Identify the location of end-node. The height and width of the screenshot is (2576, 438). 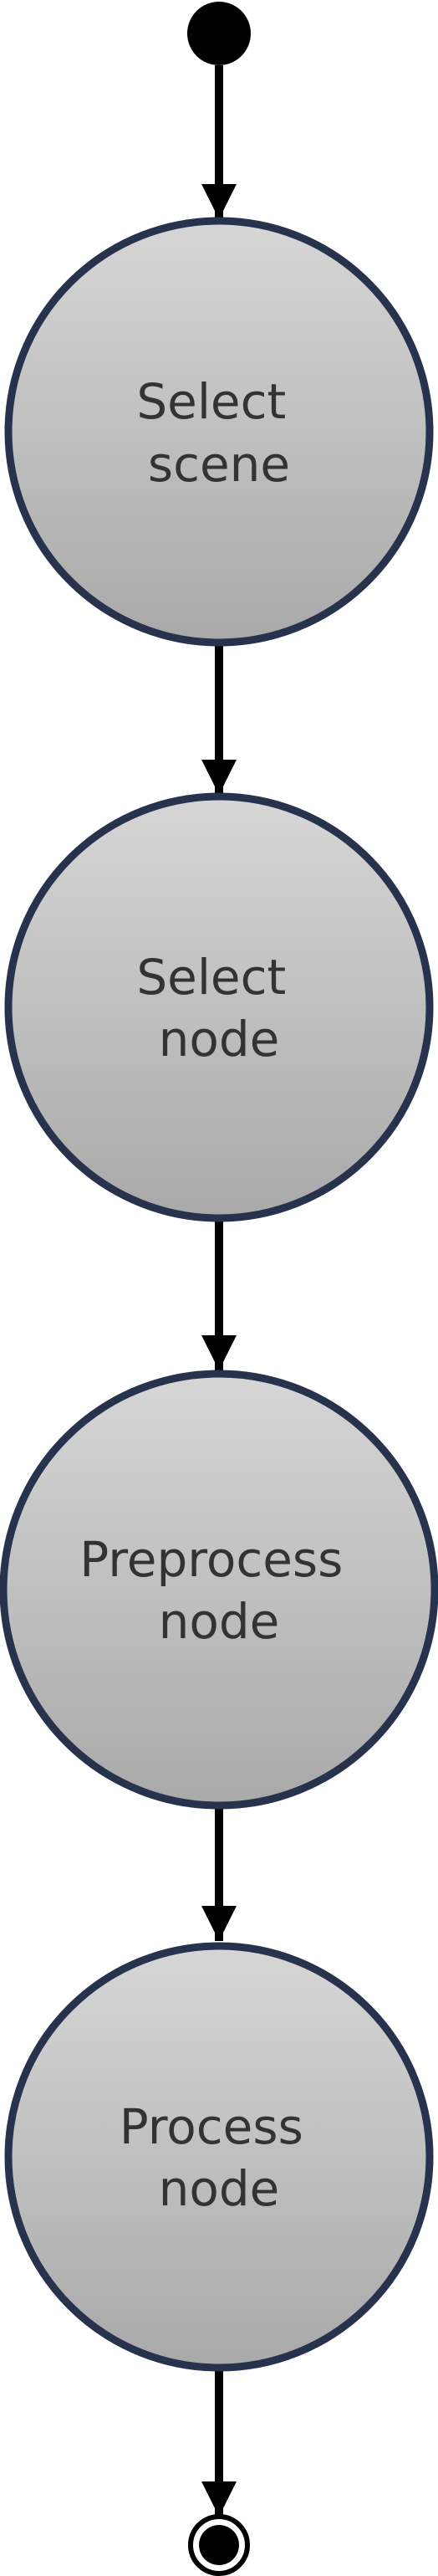
(219, 2545).